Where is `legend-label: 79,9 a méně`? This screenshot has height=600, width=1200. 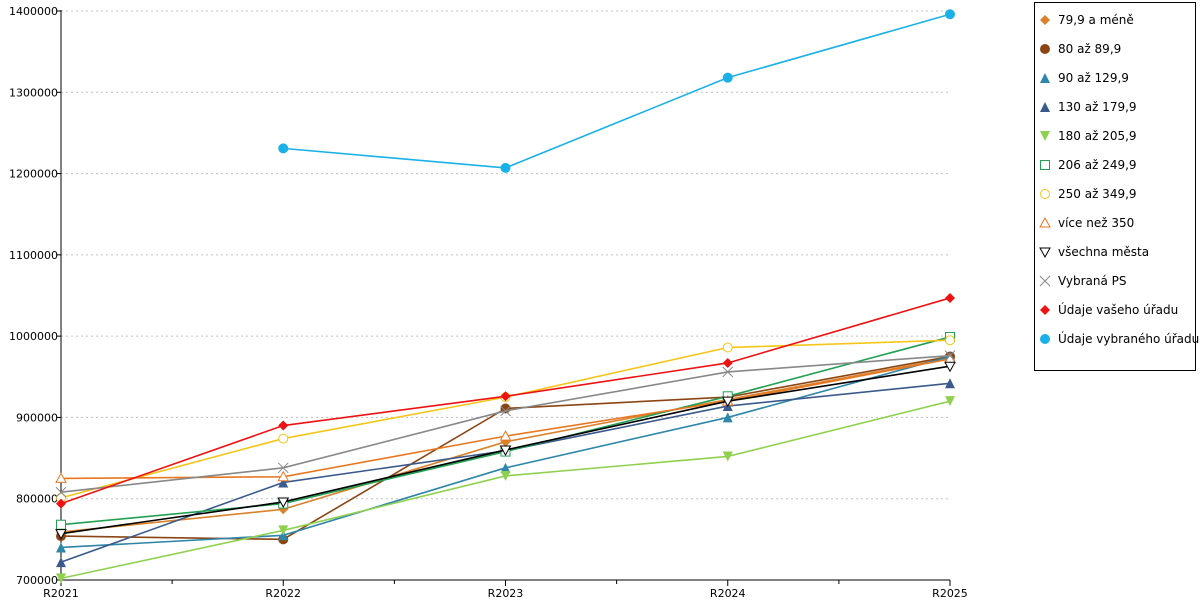
legend-label: 79,9 a méně is located at coordinates (1096, 20).